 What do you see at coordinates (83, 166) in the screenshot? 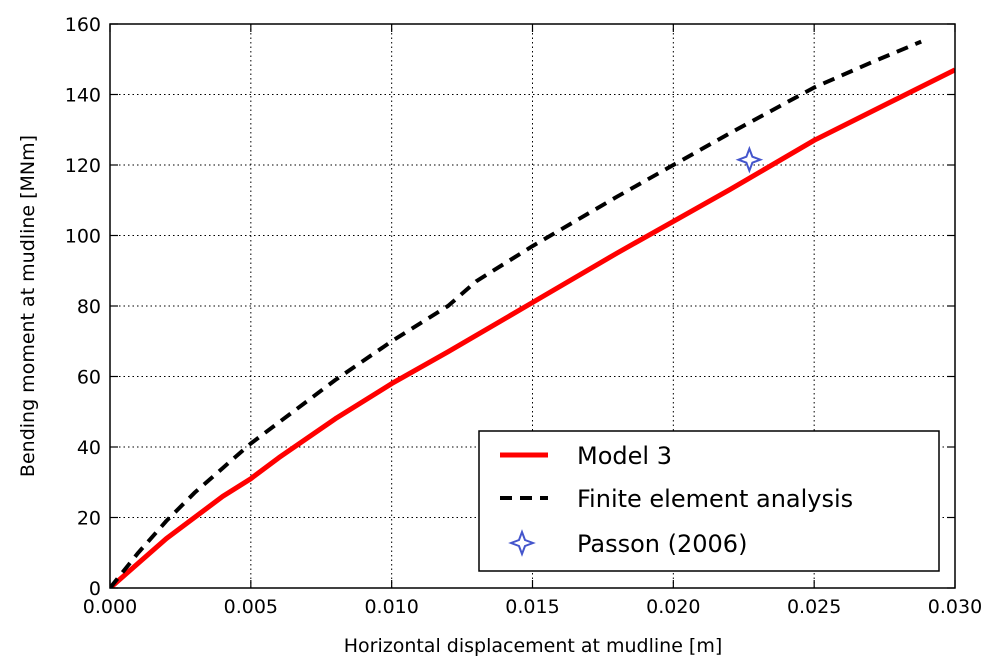
I see `y-tick-label: 120` at bounding box center [83, 166].